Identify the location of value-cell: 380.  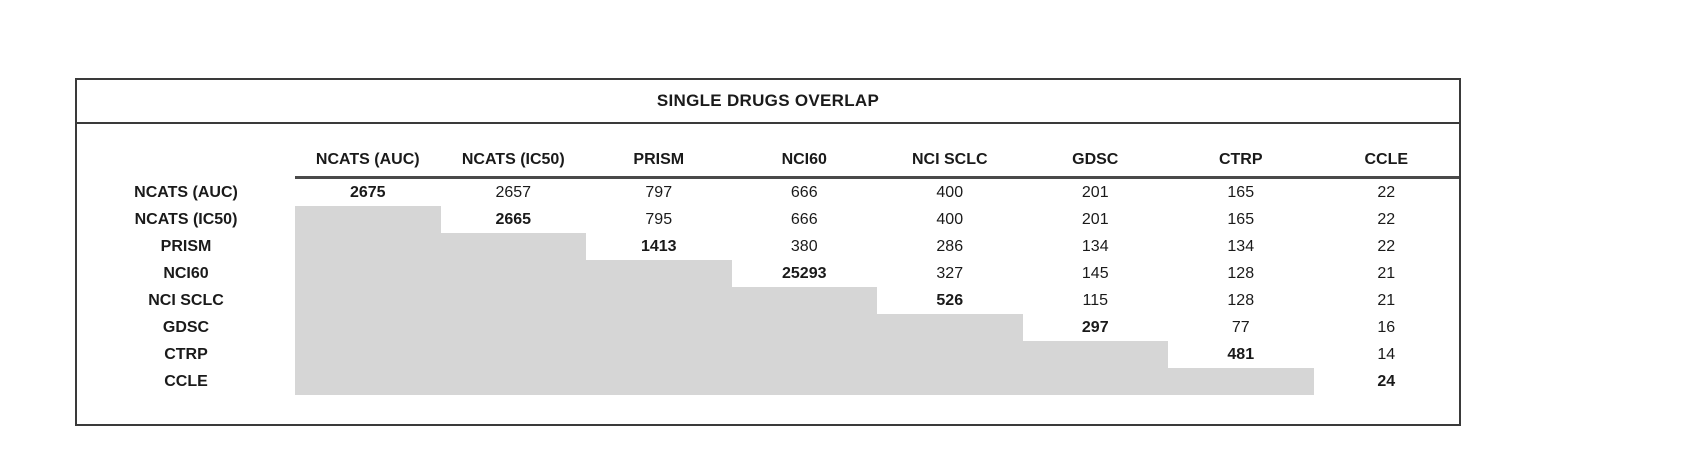
(804, 246).